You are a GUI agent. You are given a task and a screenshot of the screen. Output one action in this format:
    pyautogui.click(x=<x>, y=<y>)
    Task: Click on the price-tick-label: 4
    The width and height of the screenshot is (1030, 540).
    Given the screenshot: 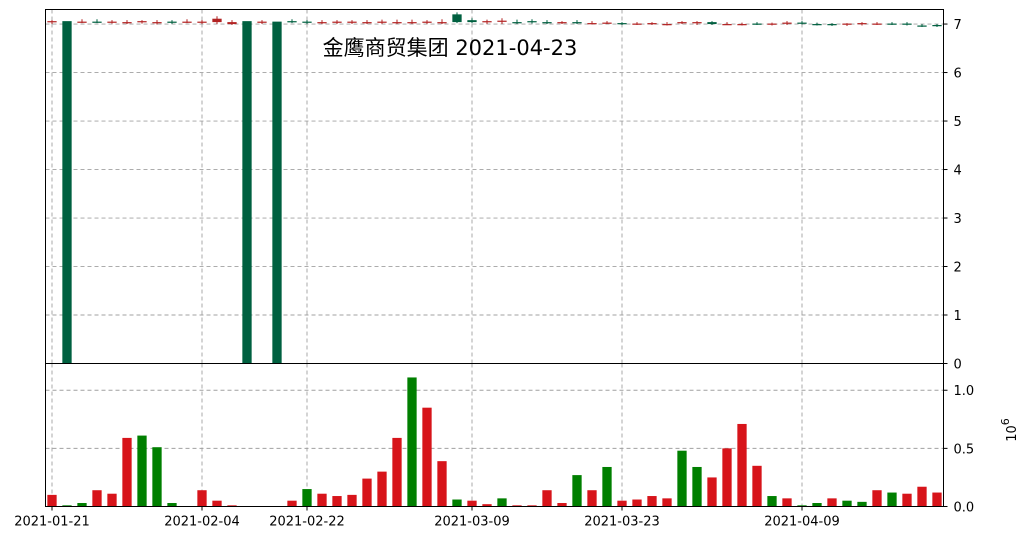 What is the action you would take?
    pyautogui.click(x=958, y=171)
    